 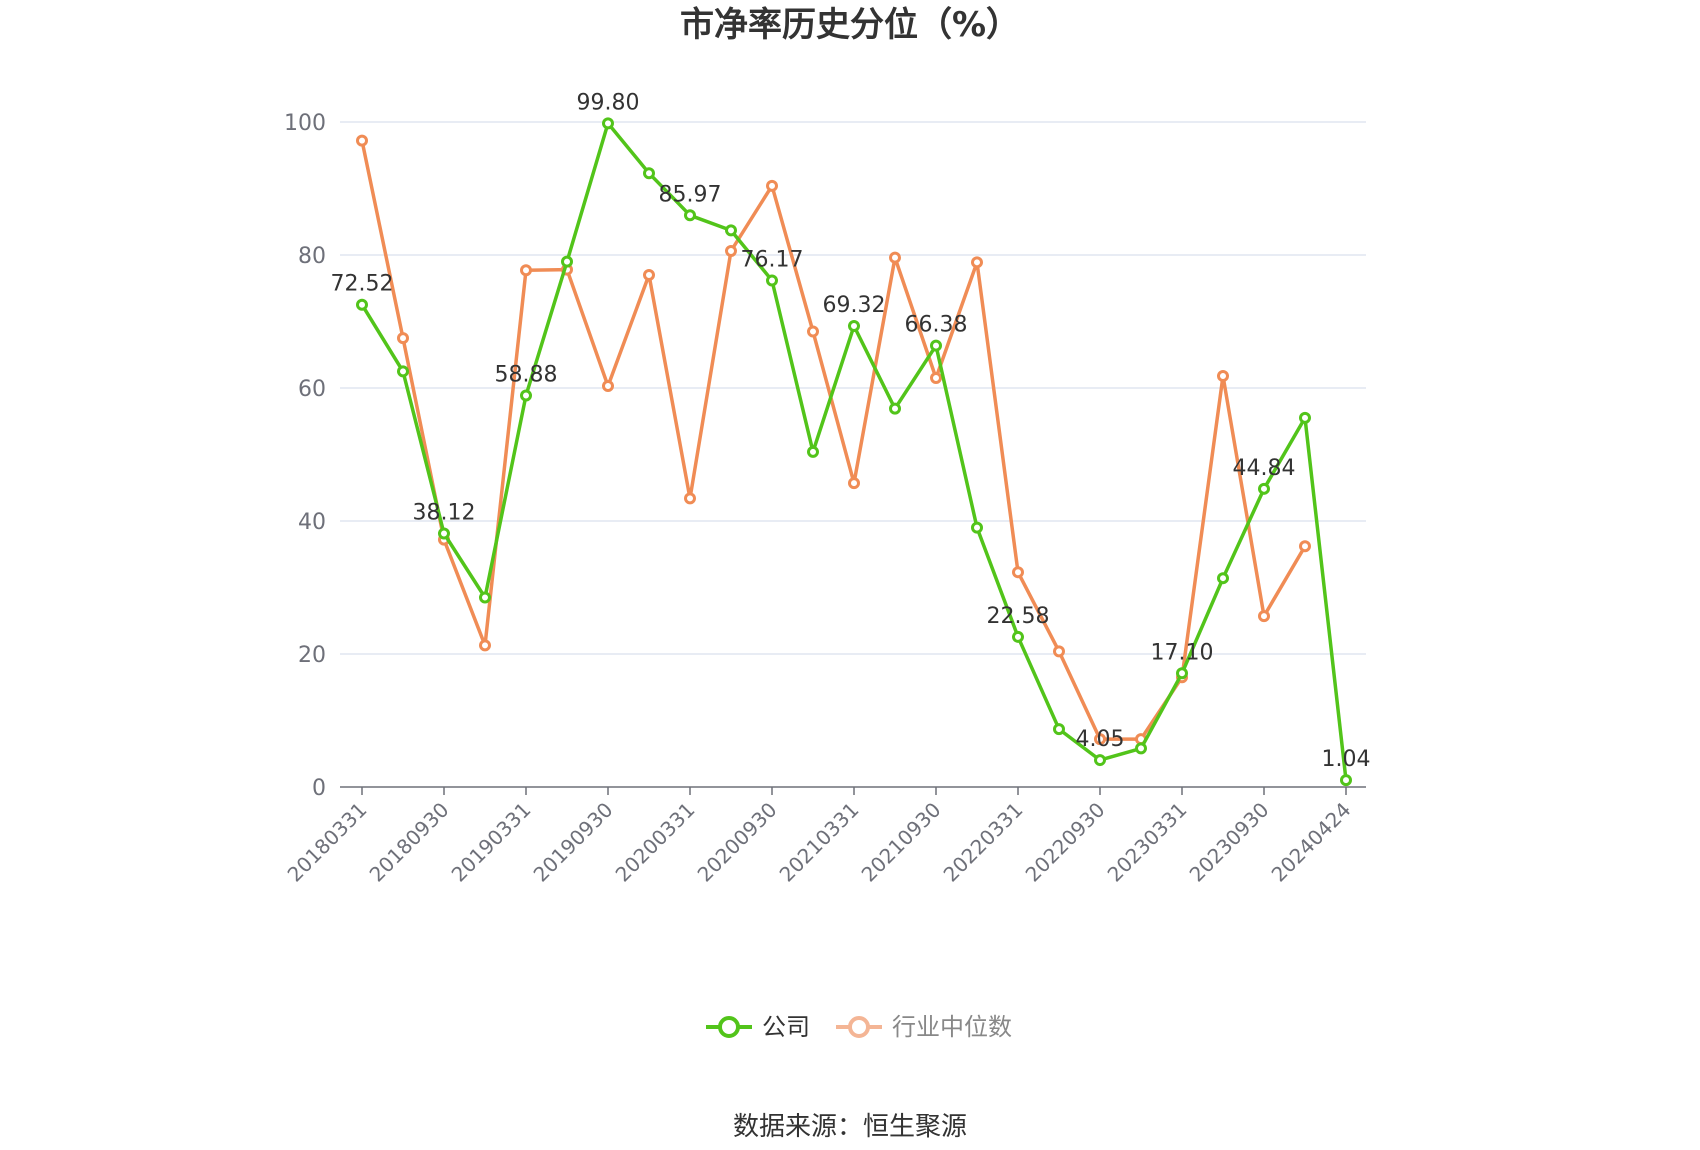 What do you see at coordinates (786, 1027) in the screenshot?
I see `legend-label-company: 公司` at bounding box center [786, 1027].